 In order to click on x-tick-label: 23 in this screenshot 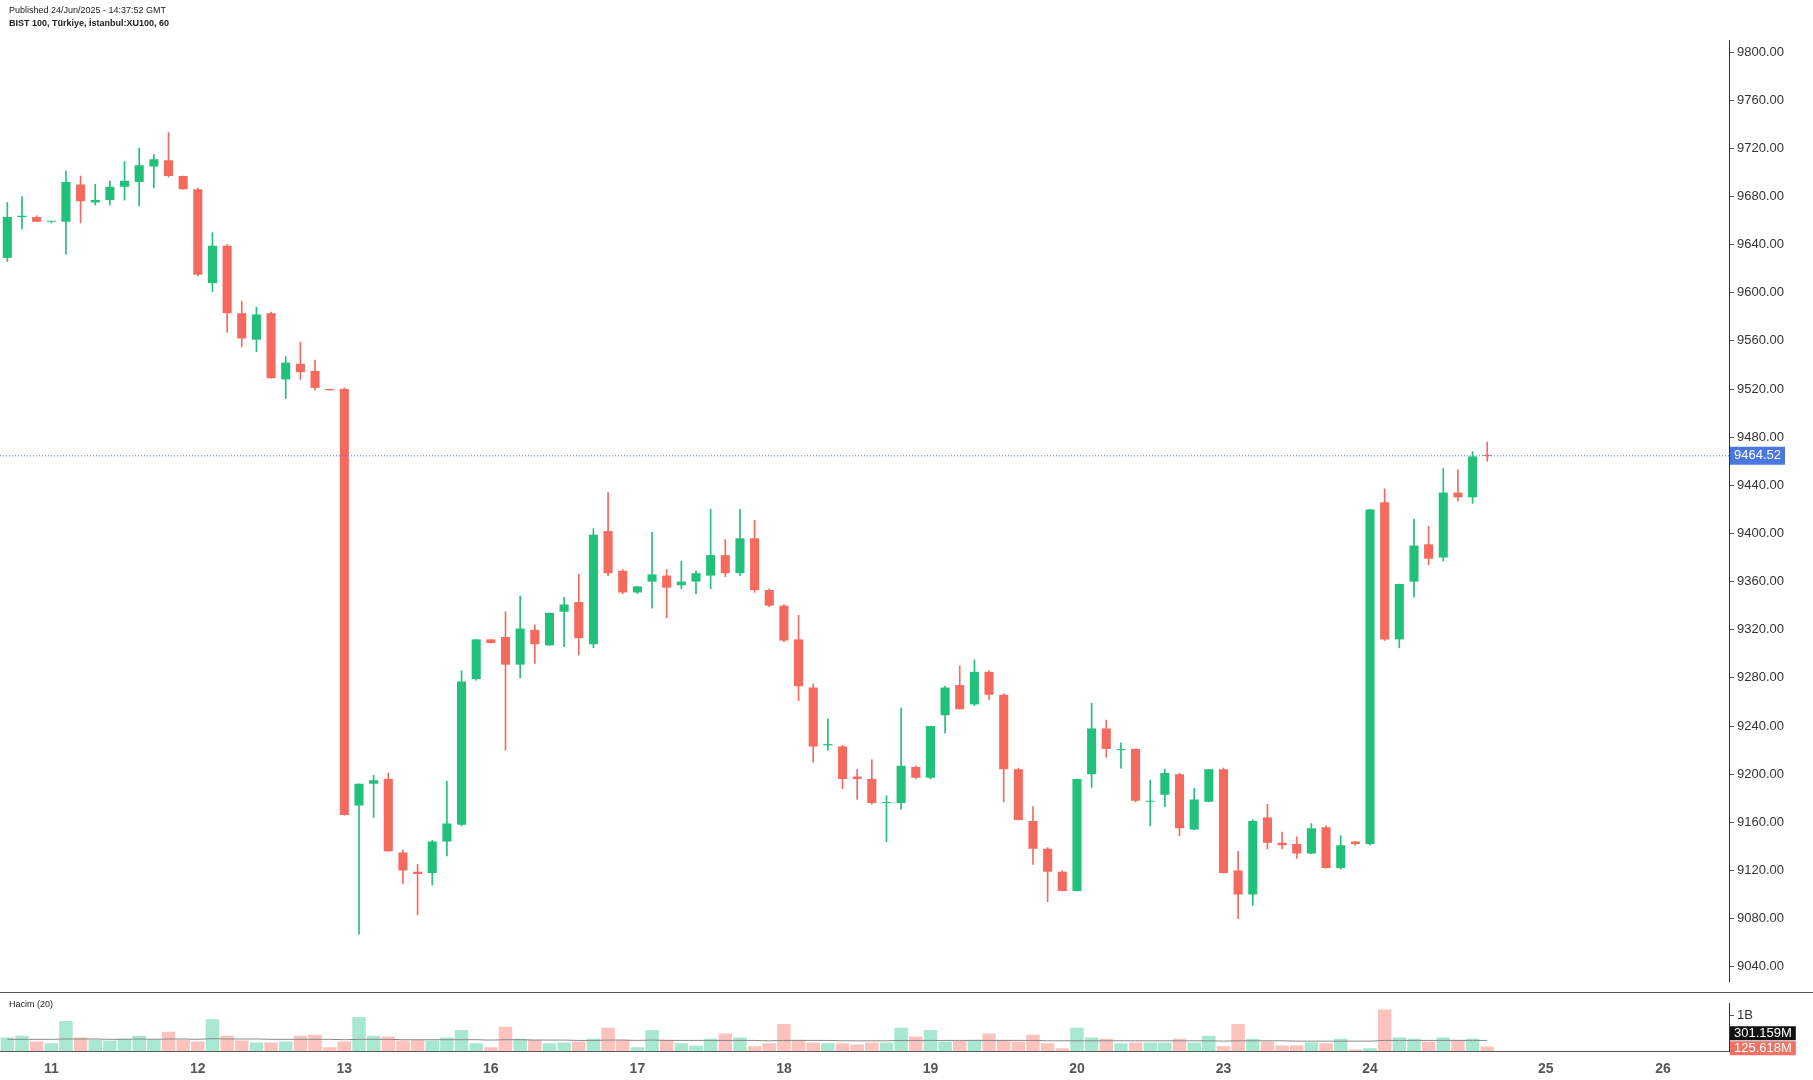, I will do `click(1223, 1068)`.